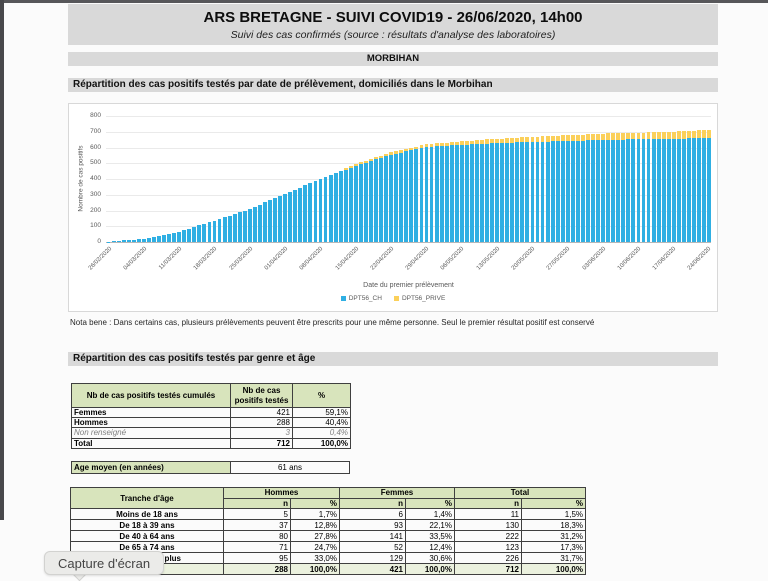 Image resolution: width=768 pixels, height=581 pixels. I want to click on y-tick-label: 600, so click(87, 147).